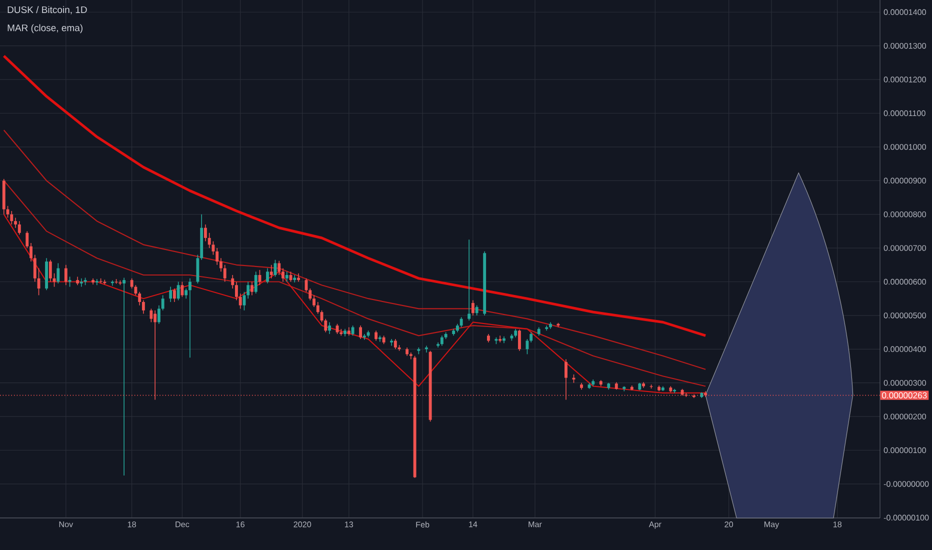 The width and height of the screenshot is (932, 550). What do you see at coordinates (905, 349) in the screenshot?
I see `y-tick-label: 0.00000400` at bounding box center [905, 349].